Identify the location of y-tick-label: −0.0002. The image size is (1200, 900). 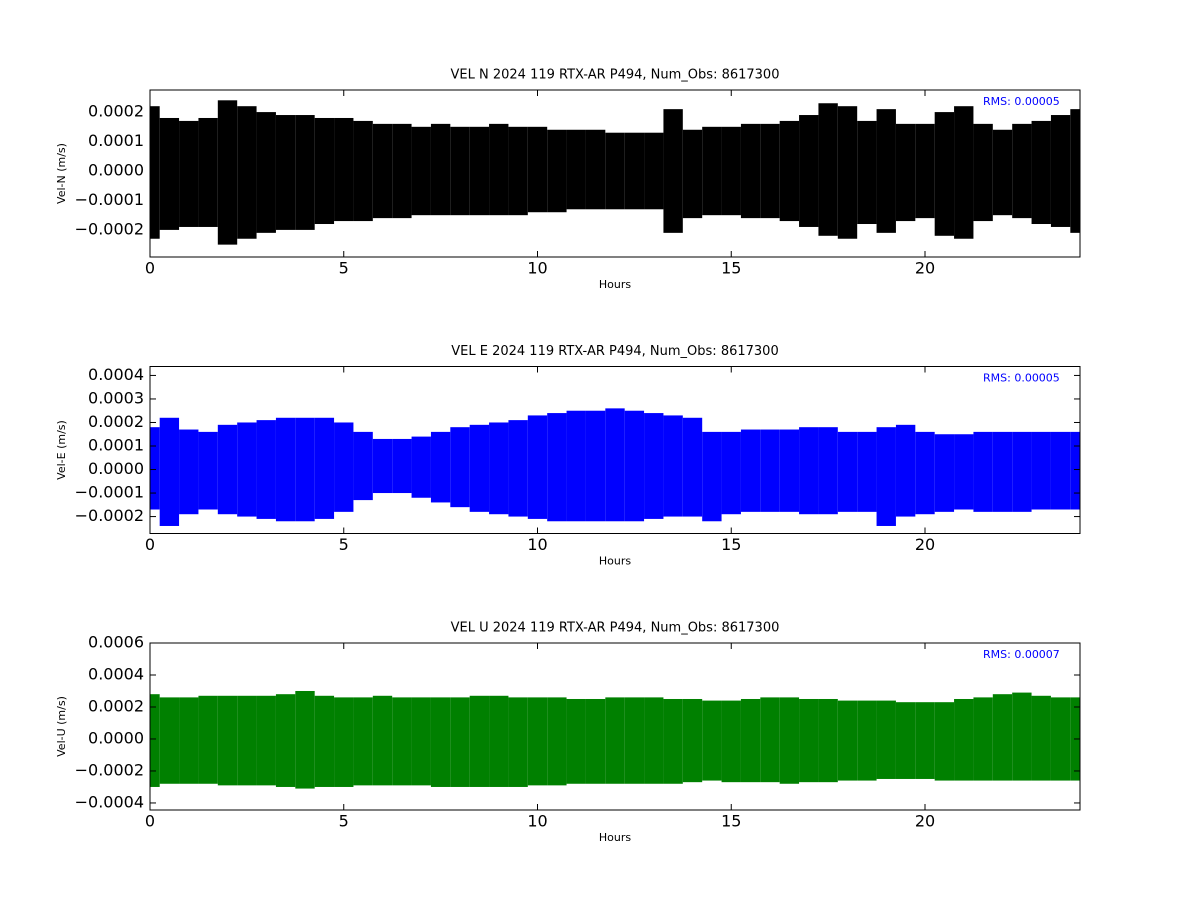
(109, 228).